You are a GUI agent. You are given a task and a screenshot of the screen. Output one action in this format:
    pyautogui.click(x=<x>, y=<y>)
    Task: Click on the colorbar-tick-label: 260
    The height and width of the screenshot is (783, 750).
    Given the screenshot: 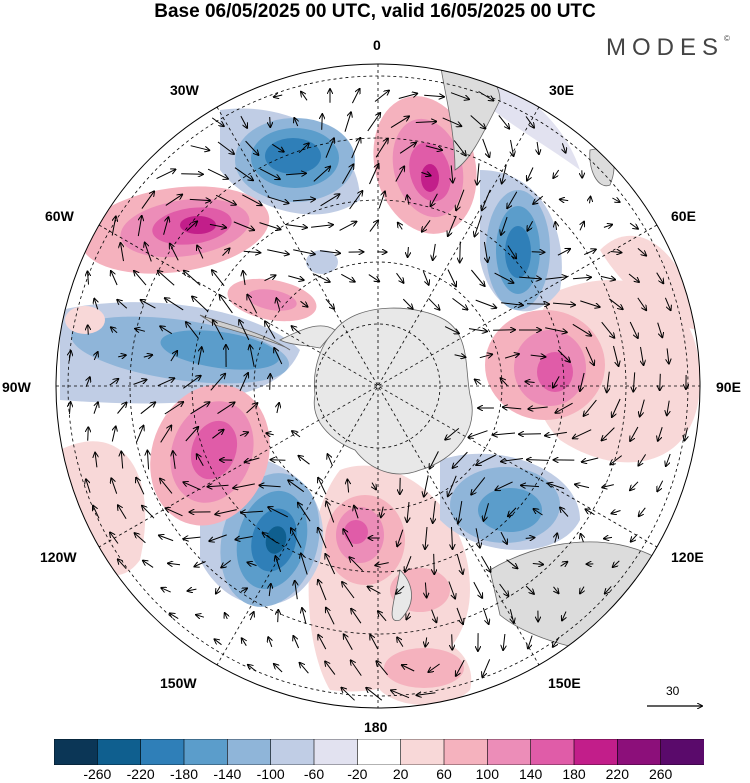 What is the action you would take?
    pyautogui.click(x=660, y=774)
    